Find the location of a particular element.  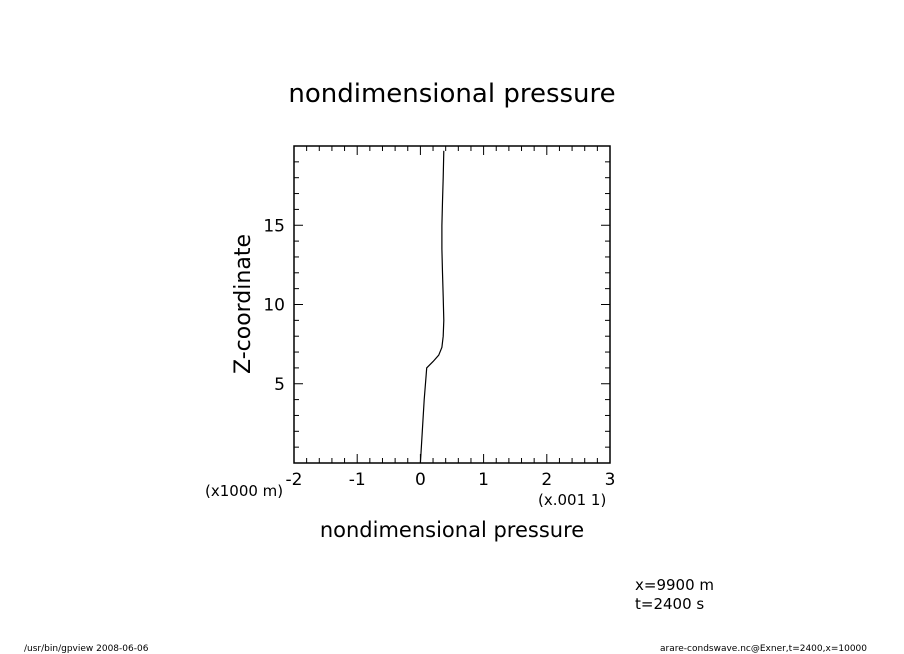

time-annotation: t=2400 s is located at coordinates (669, 604).